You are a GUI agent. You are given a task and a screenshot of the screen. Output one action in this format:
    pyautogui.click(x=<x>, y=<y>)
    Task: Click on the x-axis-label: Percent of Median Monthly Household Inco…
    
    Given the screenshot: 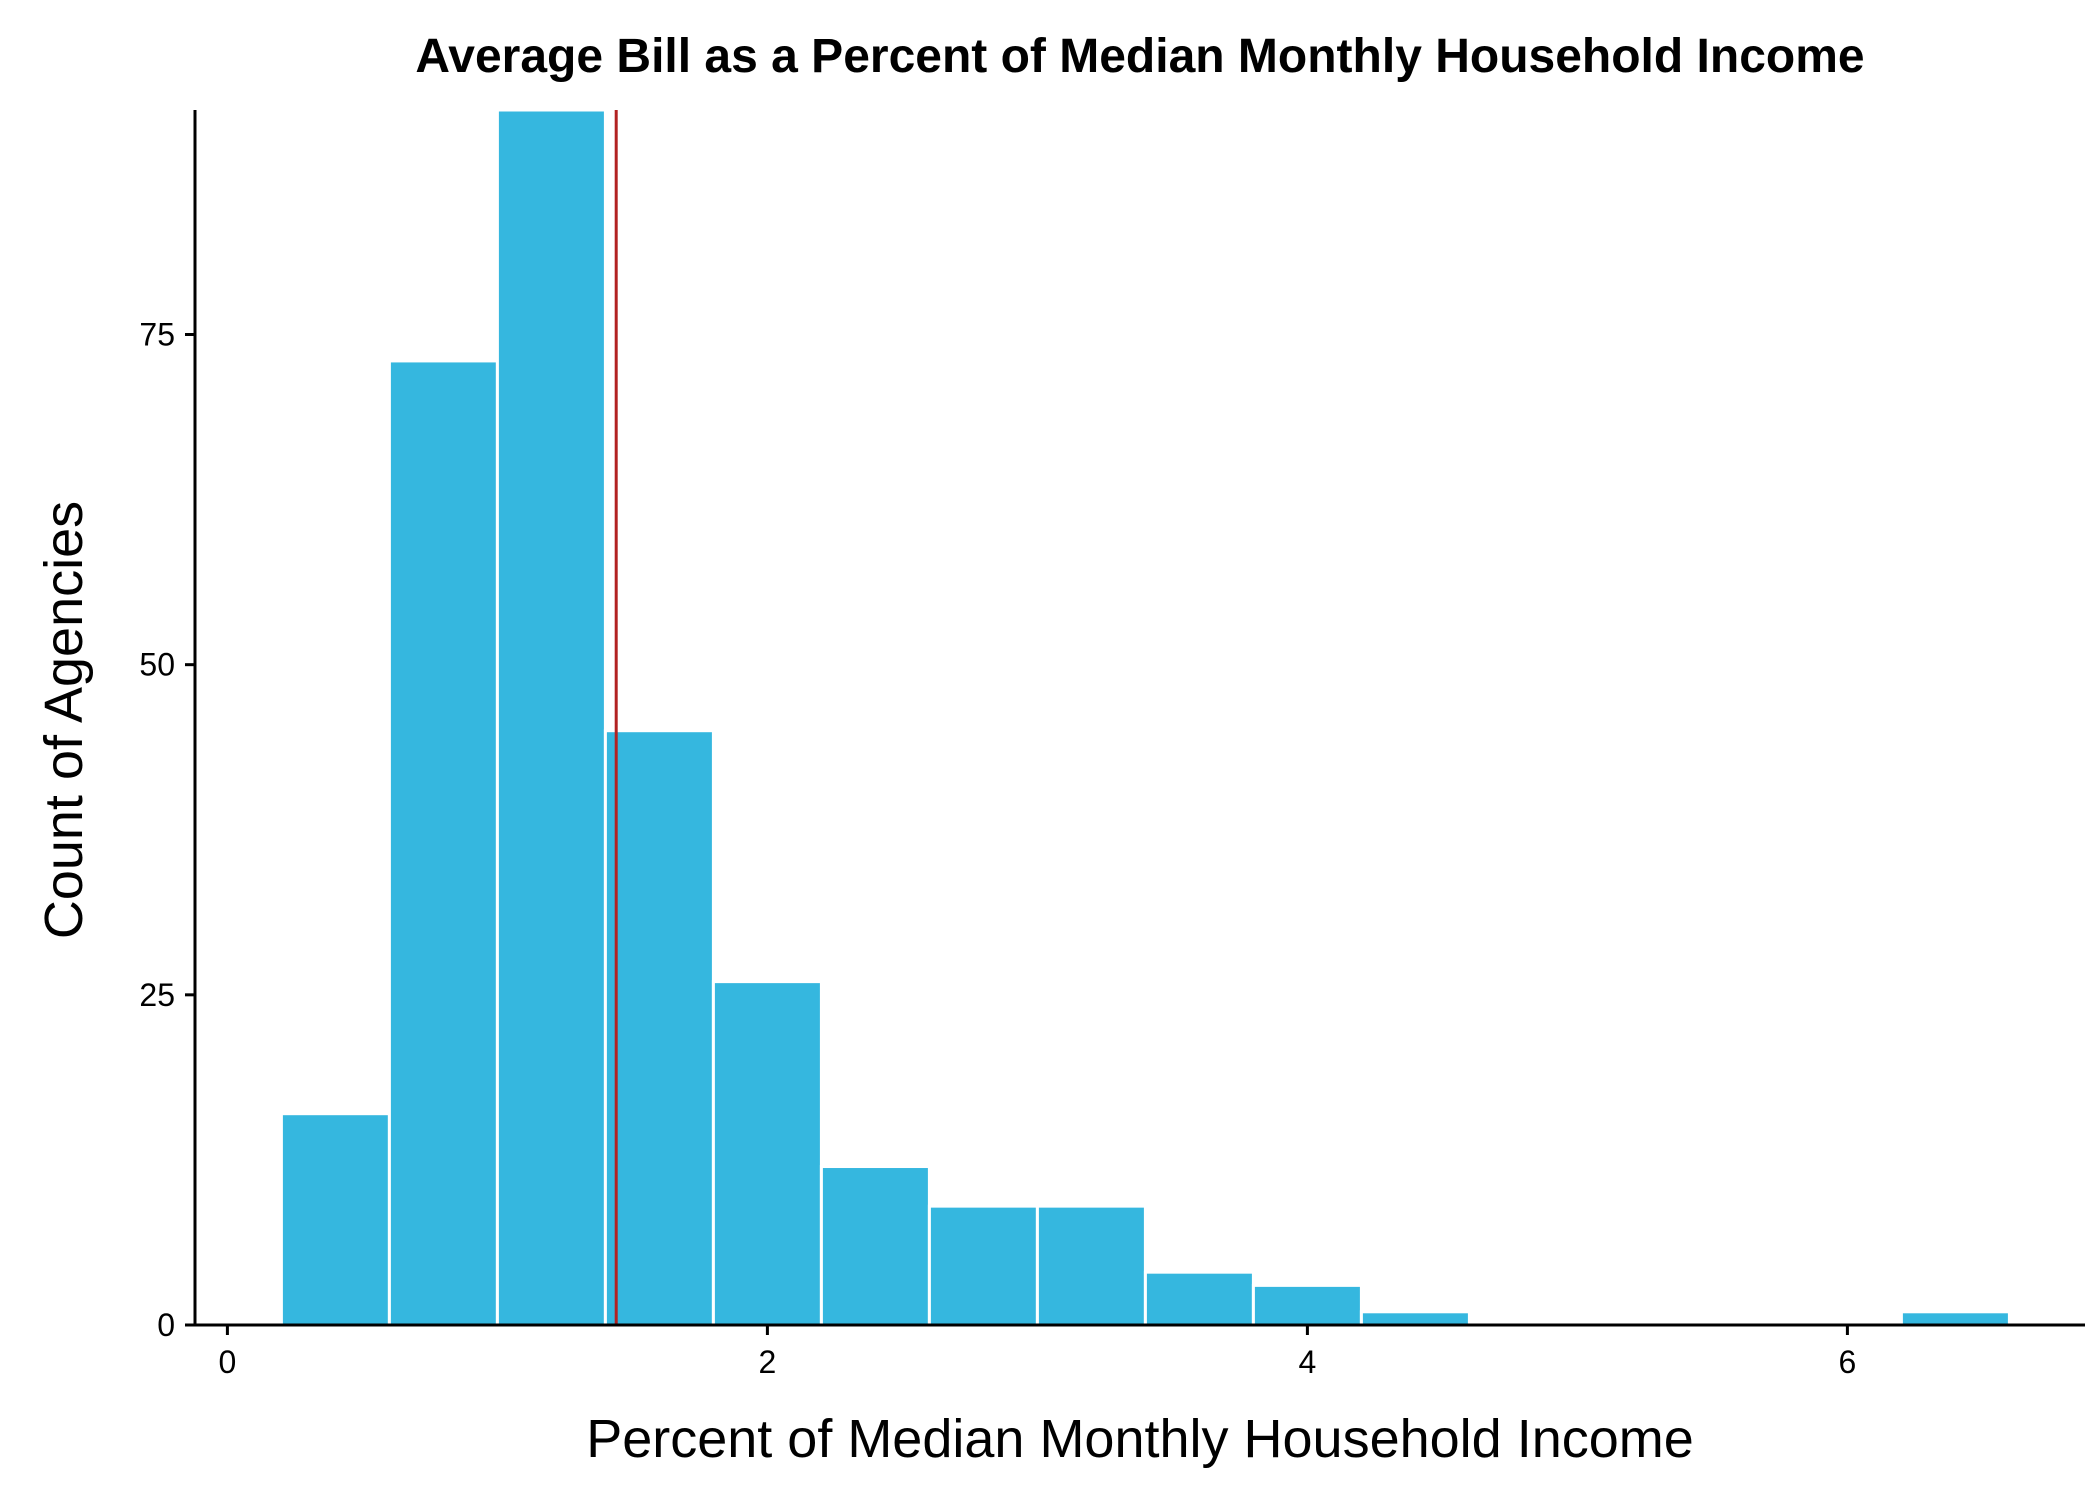 What is the action you would take?
    pyautogui.click(x=1140, y=1439)
    